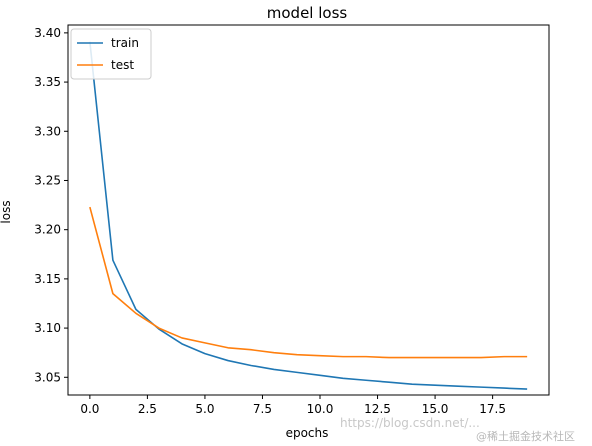  Describe the element at coordinates (47, 279) in the screenshot. I see `y-tick-label: 3.15` at that location.